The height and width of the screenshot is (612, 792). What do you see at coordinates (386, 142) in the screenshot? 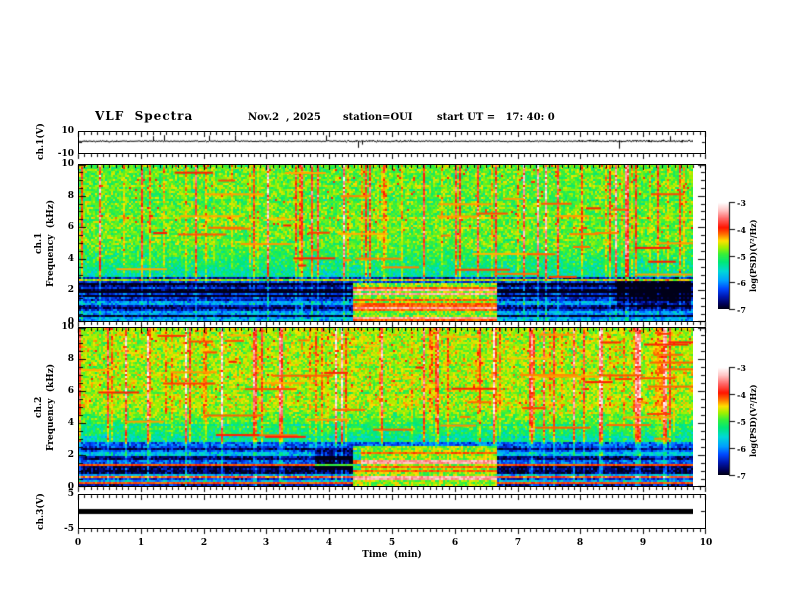
I see `ch1-waveform-canvas` at bounding box center [386, 142].